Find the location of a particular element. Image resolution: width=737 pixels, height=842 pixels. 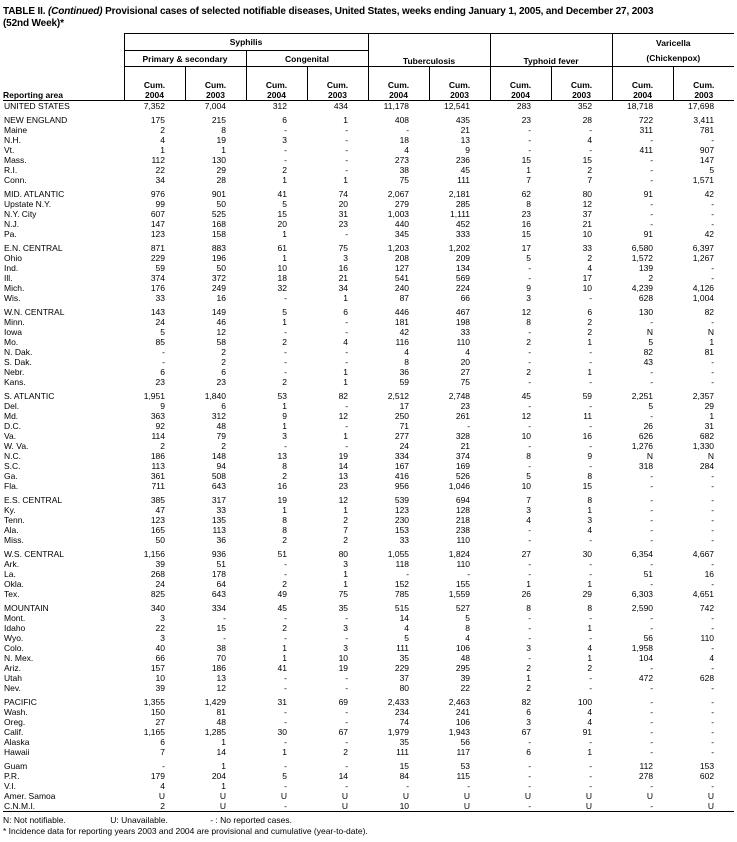

col-header-varicella-cum-2004: Cum. 2004 is located at coordinates (642, 83).